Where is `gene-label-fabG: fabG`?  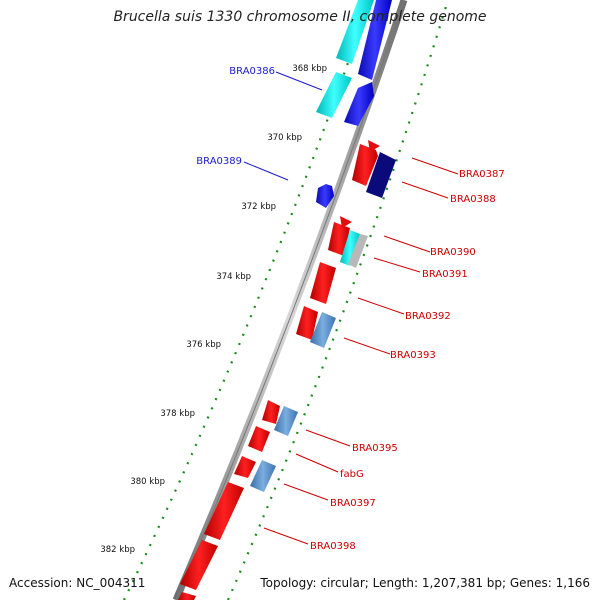 gene-label-fabG: fabG is located at coordinates (352, 474).